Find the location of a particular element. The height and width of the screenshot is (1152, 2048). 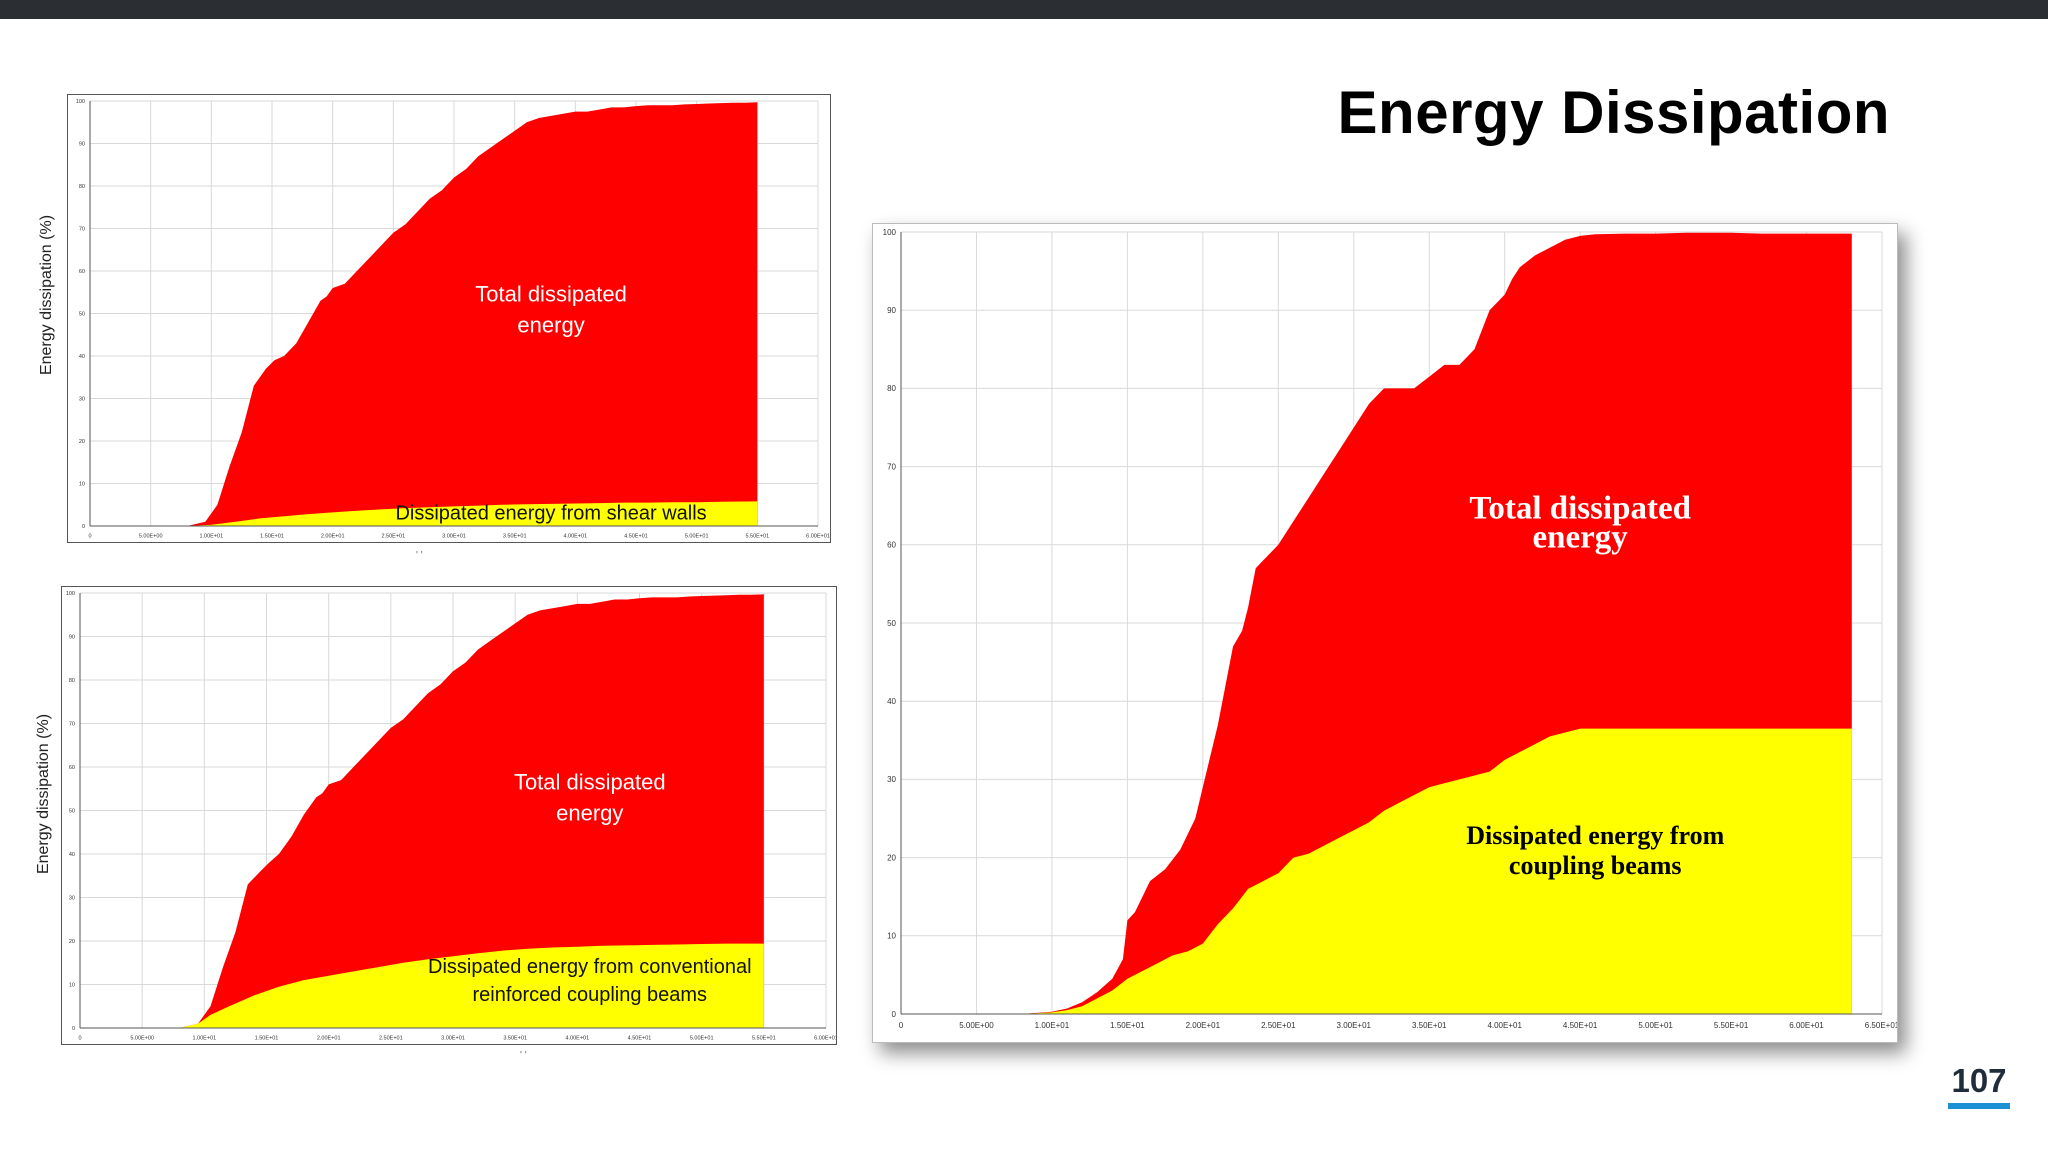

top-bar is located at coordinates (1024, 9).